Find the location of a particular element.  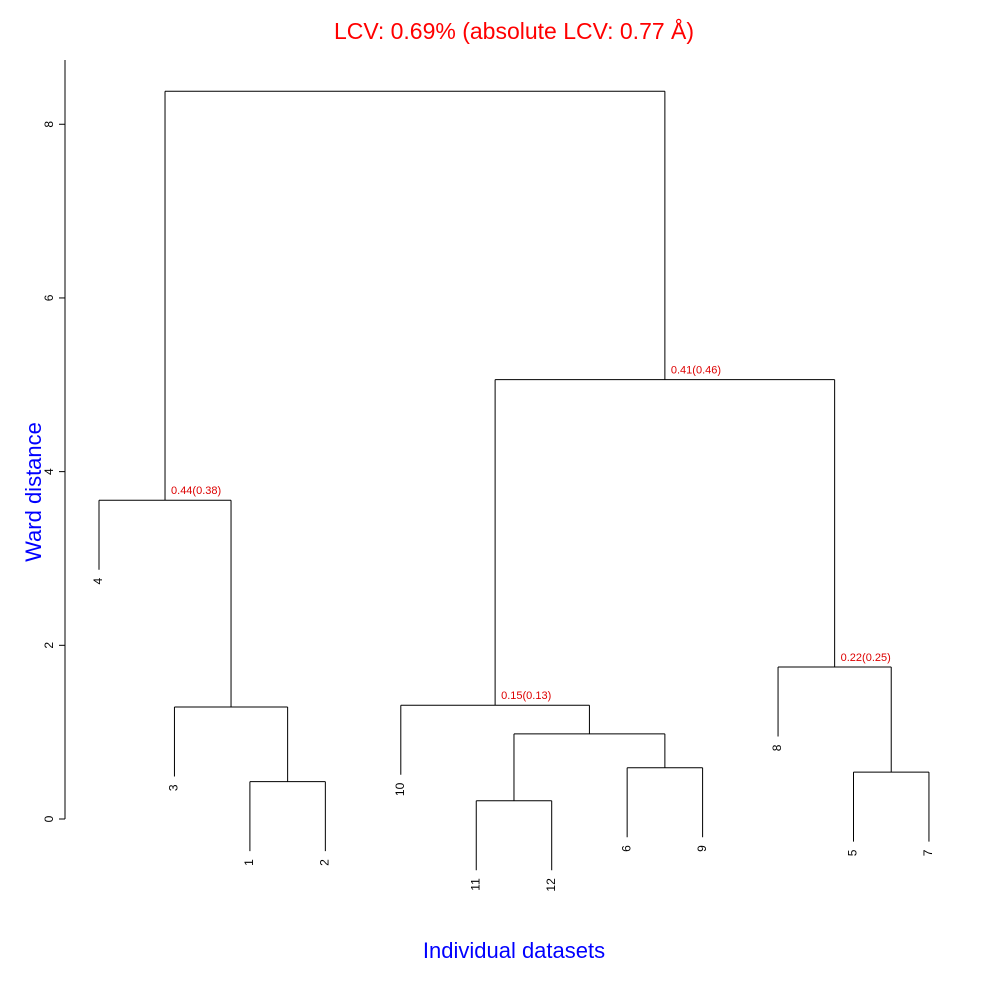

node-annotation: 0.44(0.38) is located at coordinates (196, 491).